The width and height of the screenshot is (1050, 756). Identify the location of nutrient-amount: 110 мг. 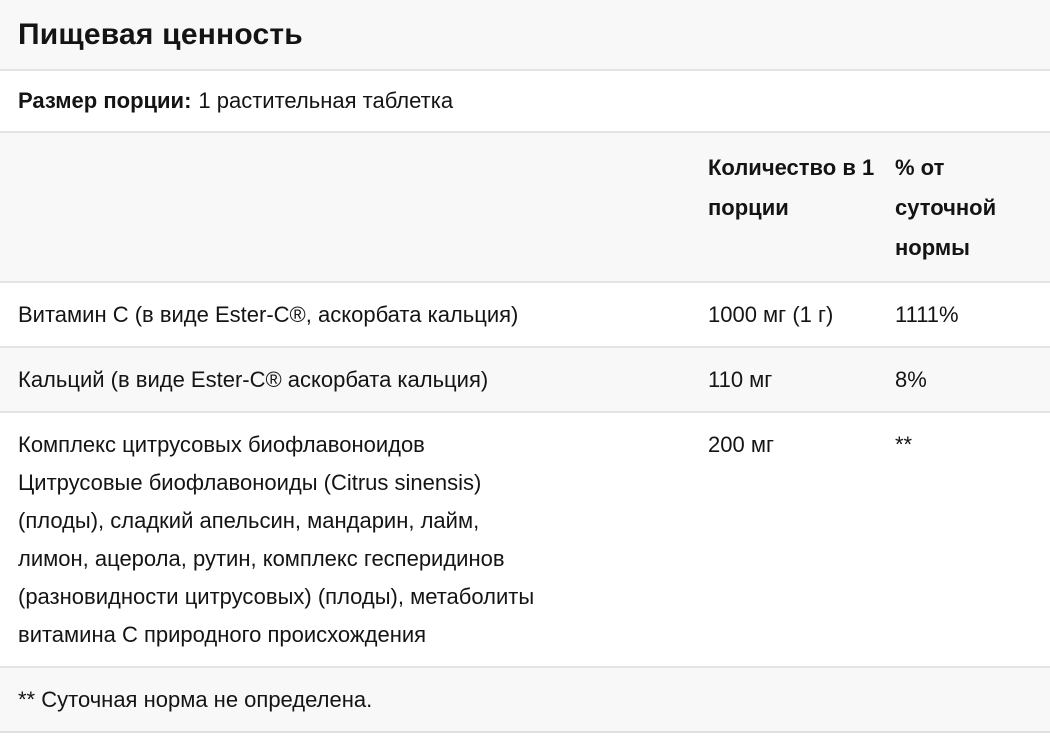
(740, 379).